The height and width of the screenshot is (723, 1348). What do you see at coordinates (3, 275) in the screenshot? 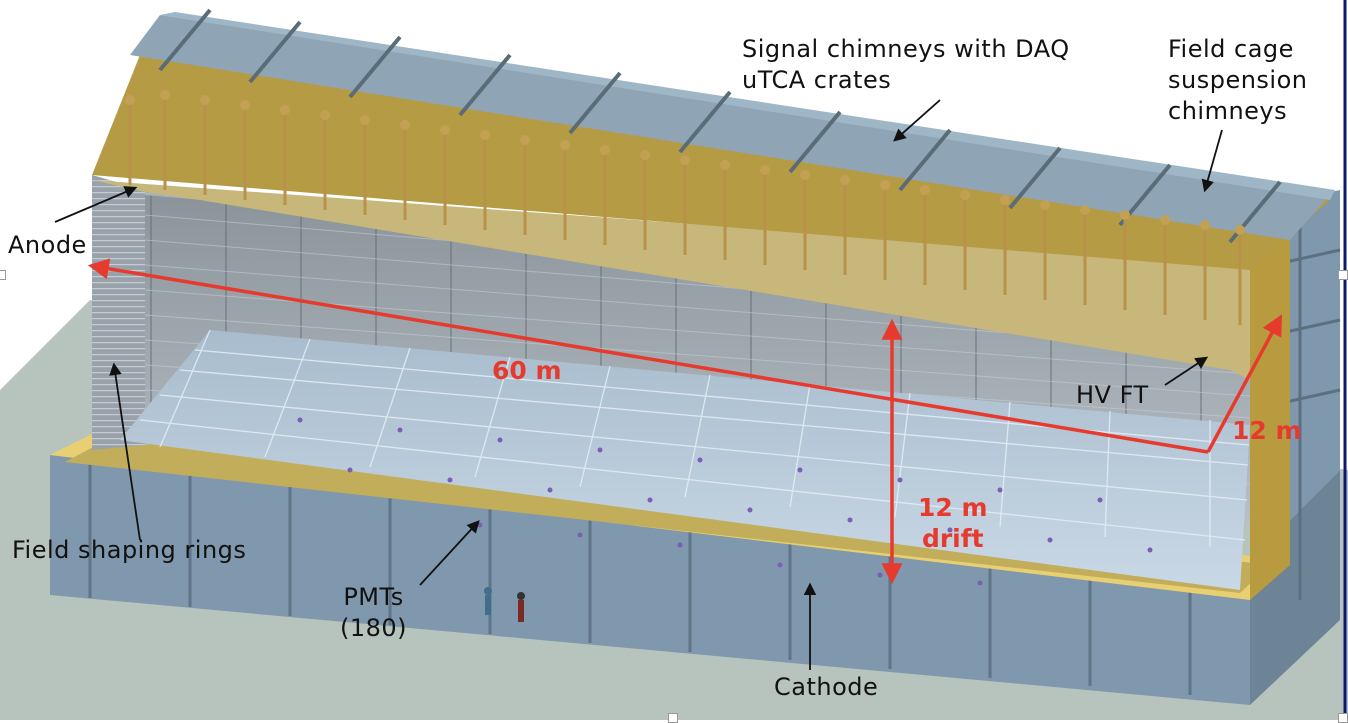
I see `selection-handle-left` at bounding box center [3, 275].